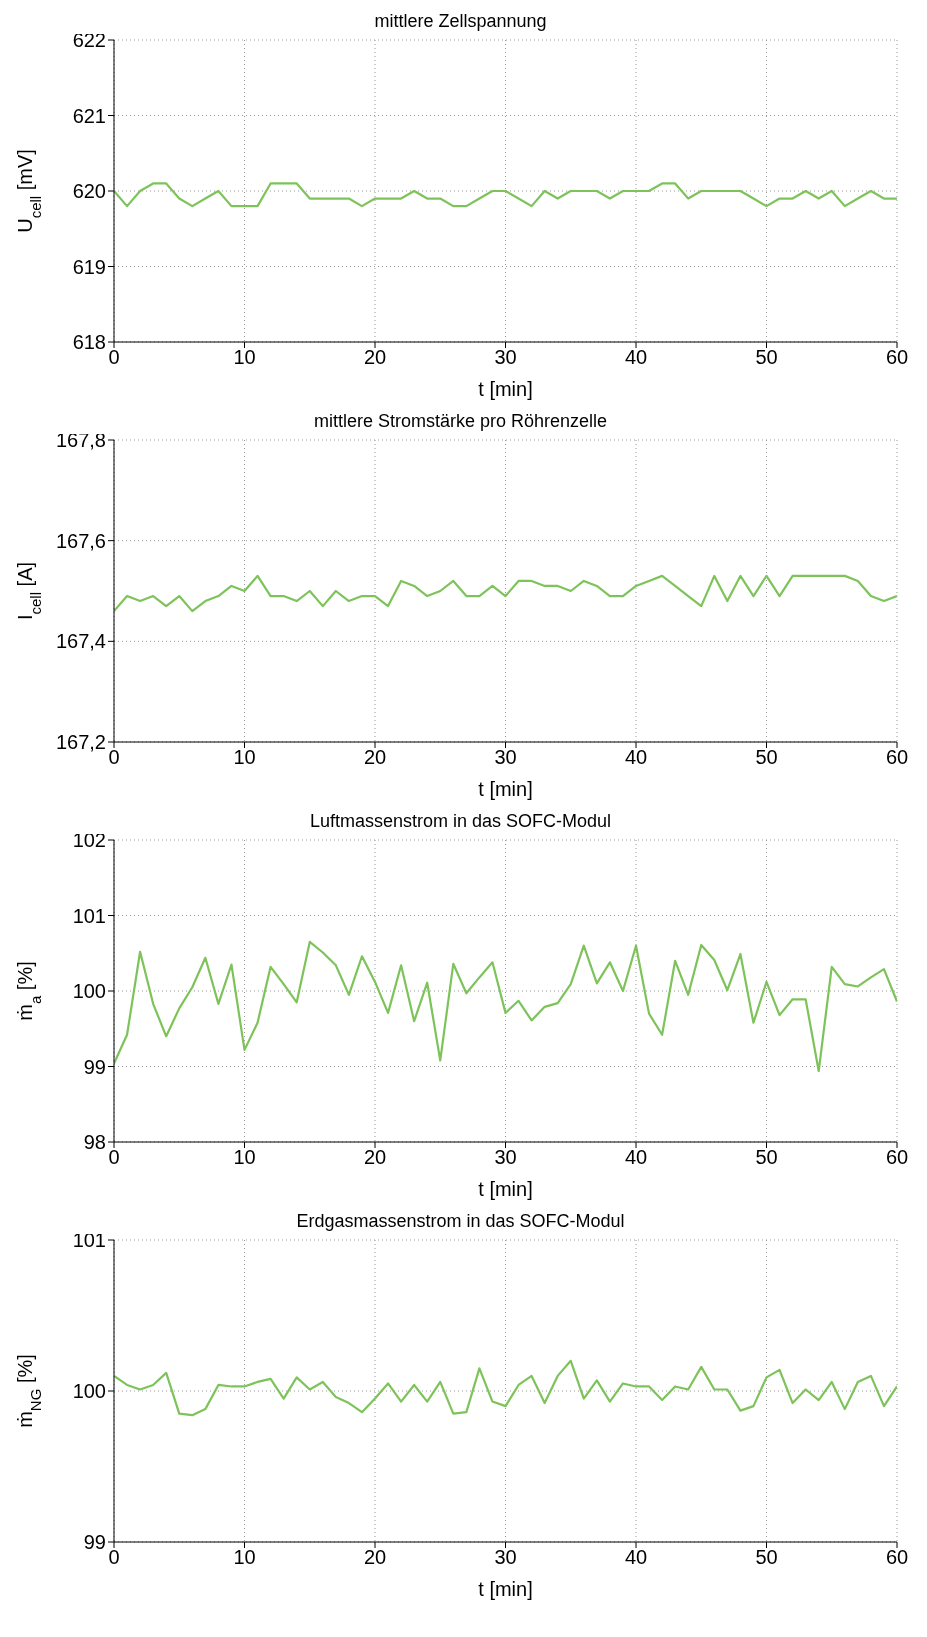  What do you see at coordinates (89, 840) in the screenshot?
I see `y-tick-label: 102` at bounding box center [89, 840].